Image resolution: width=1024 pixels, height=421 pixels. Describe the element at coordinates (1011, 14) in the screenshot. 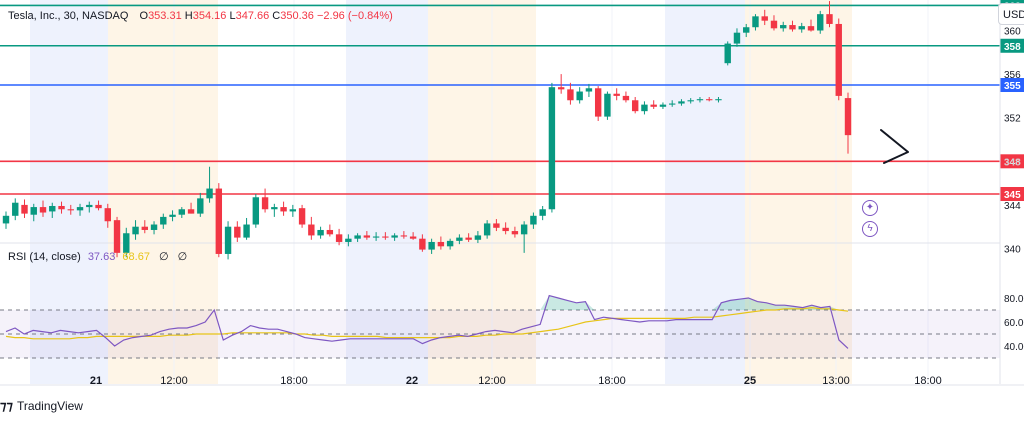

I see `currency-button: USD` at that location.